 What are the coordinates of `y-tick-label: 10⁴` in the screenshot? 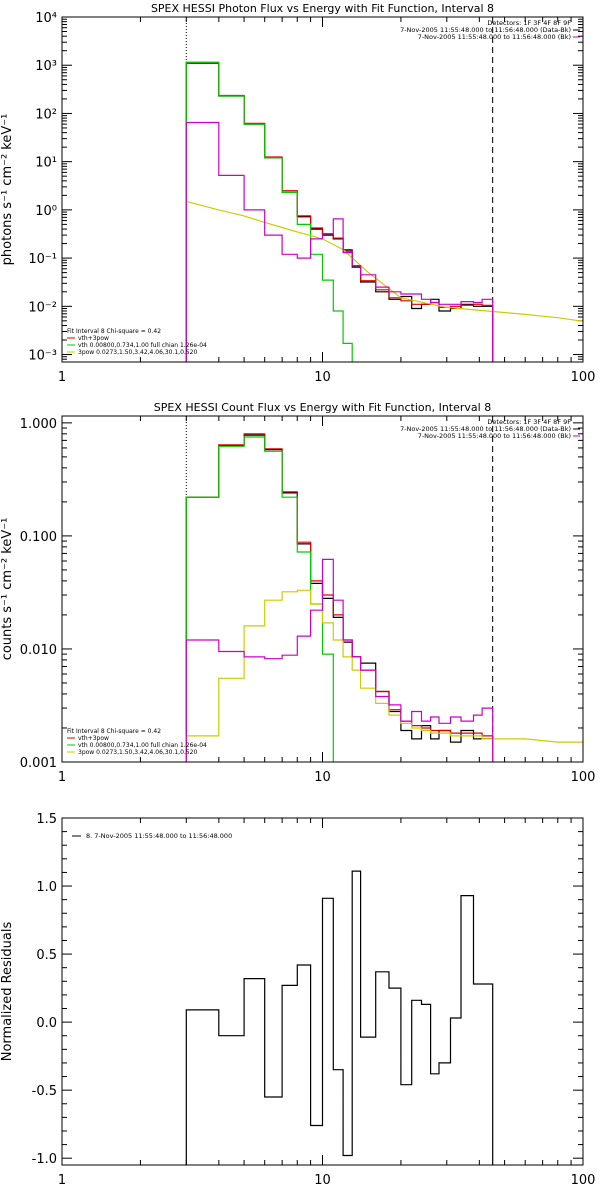 It's located at (46, 18).